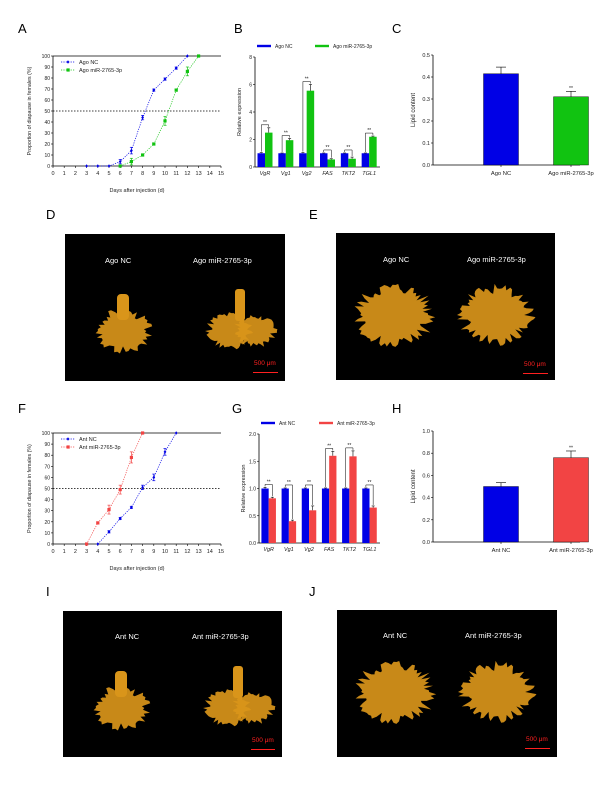 The width and height of the screenshot is (616, 787). I want to click on y-tick-label: 20, so click(47, 523).